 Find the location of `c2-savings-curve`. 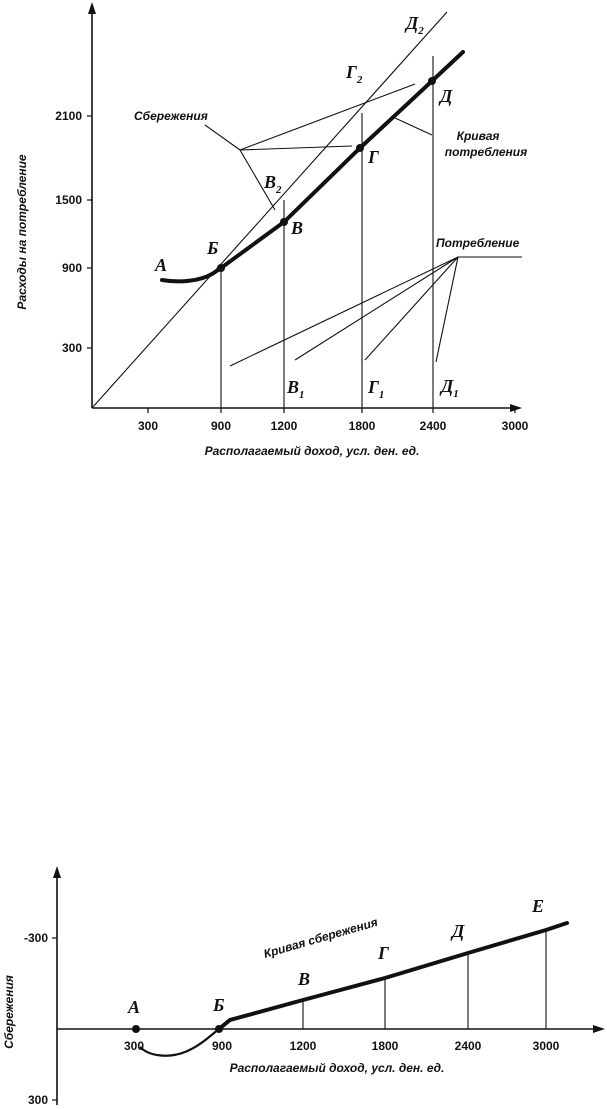

c2-savings-curve is located at coordinates (393, 976).